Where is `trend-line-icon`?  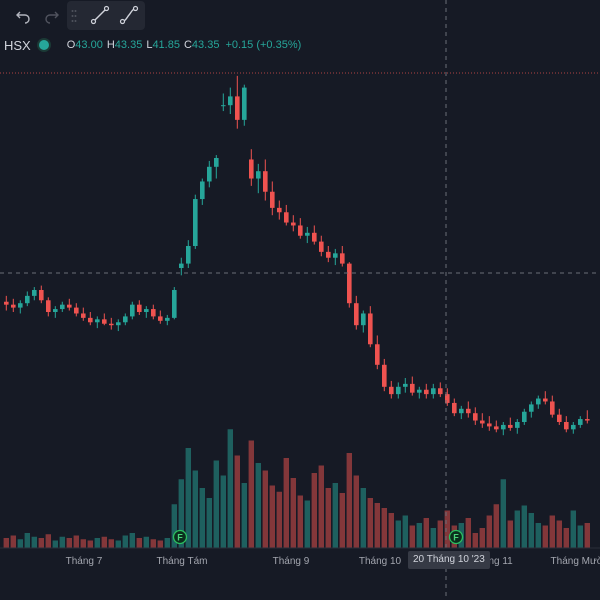
trend-line-icon is located at coordinates (100, 15).